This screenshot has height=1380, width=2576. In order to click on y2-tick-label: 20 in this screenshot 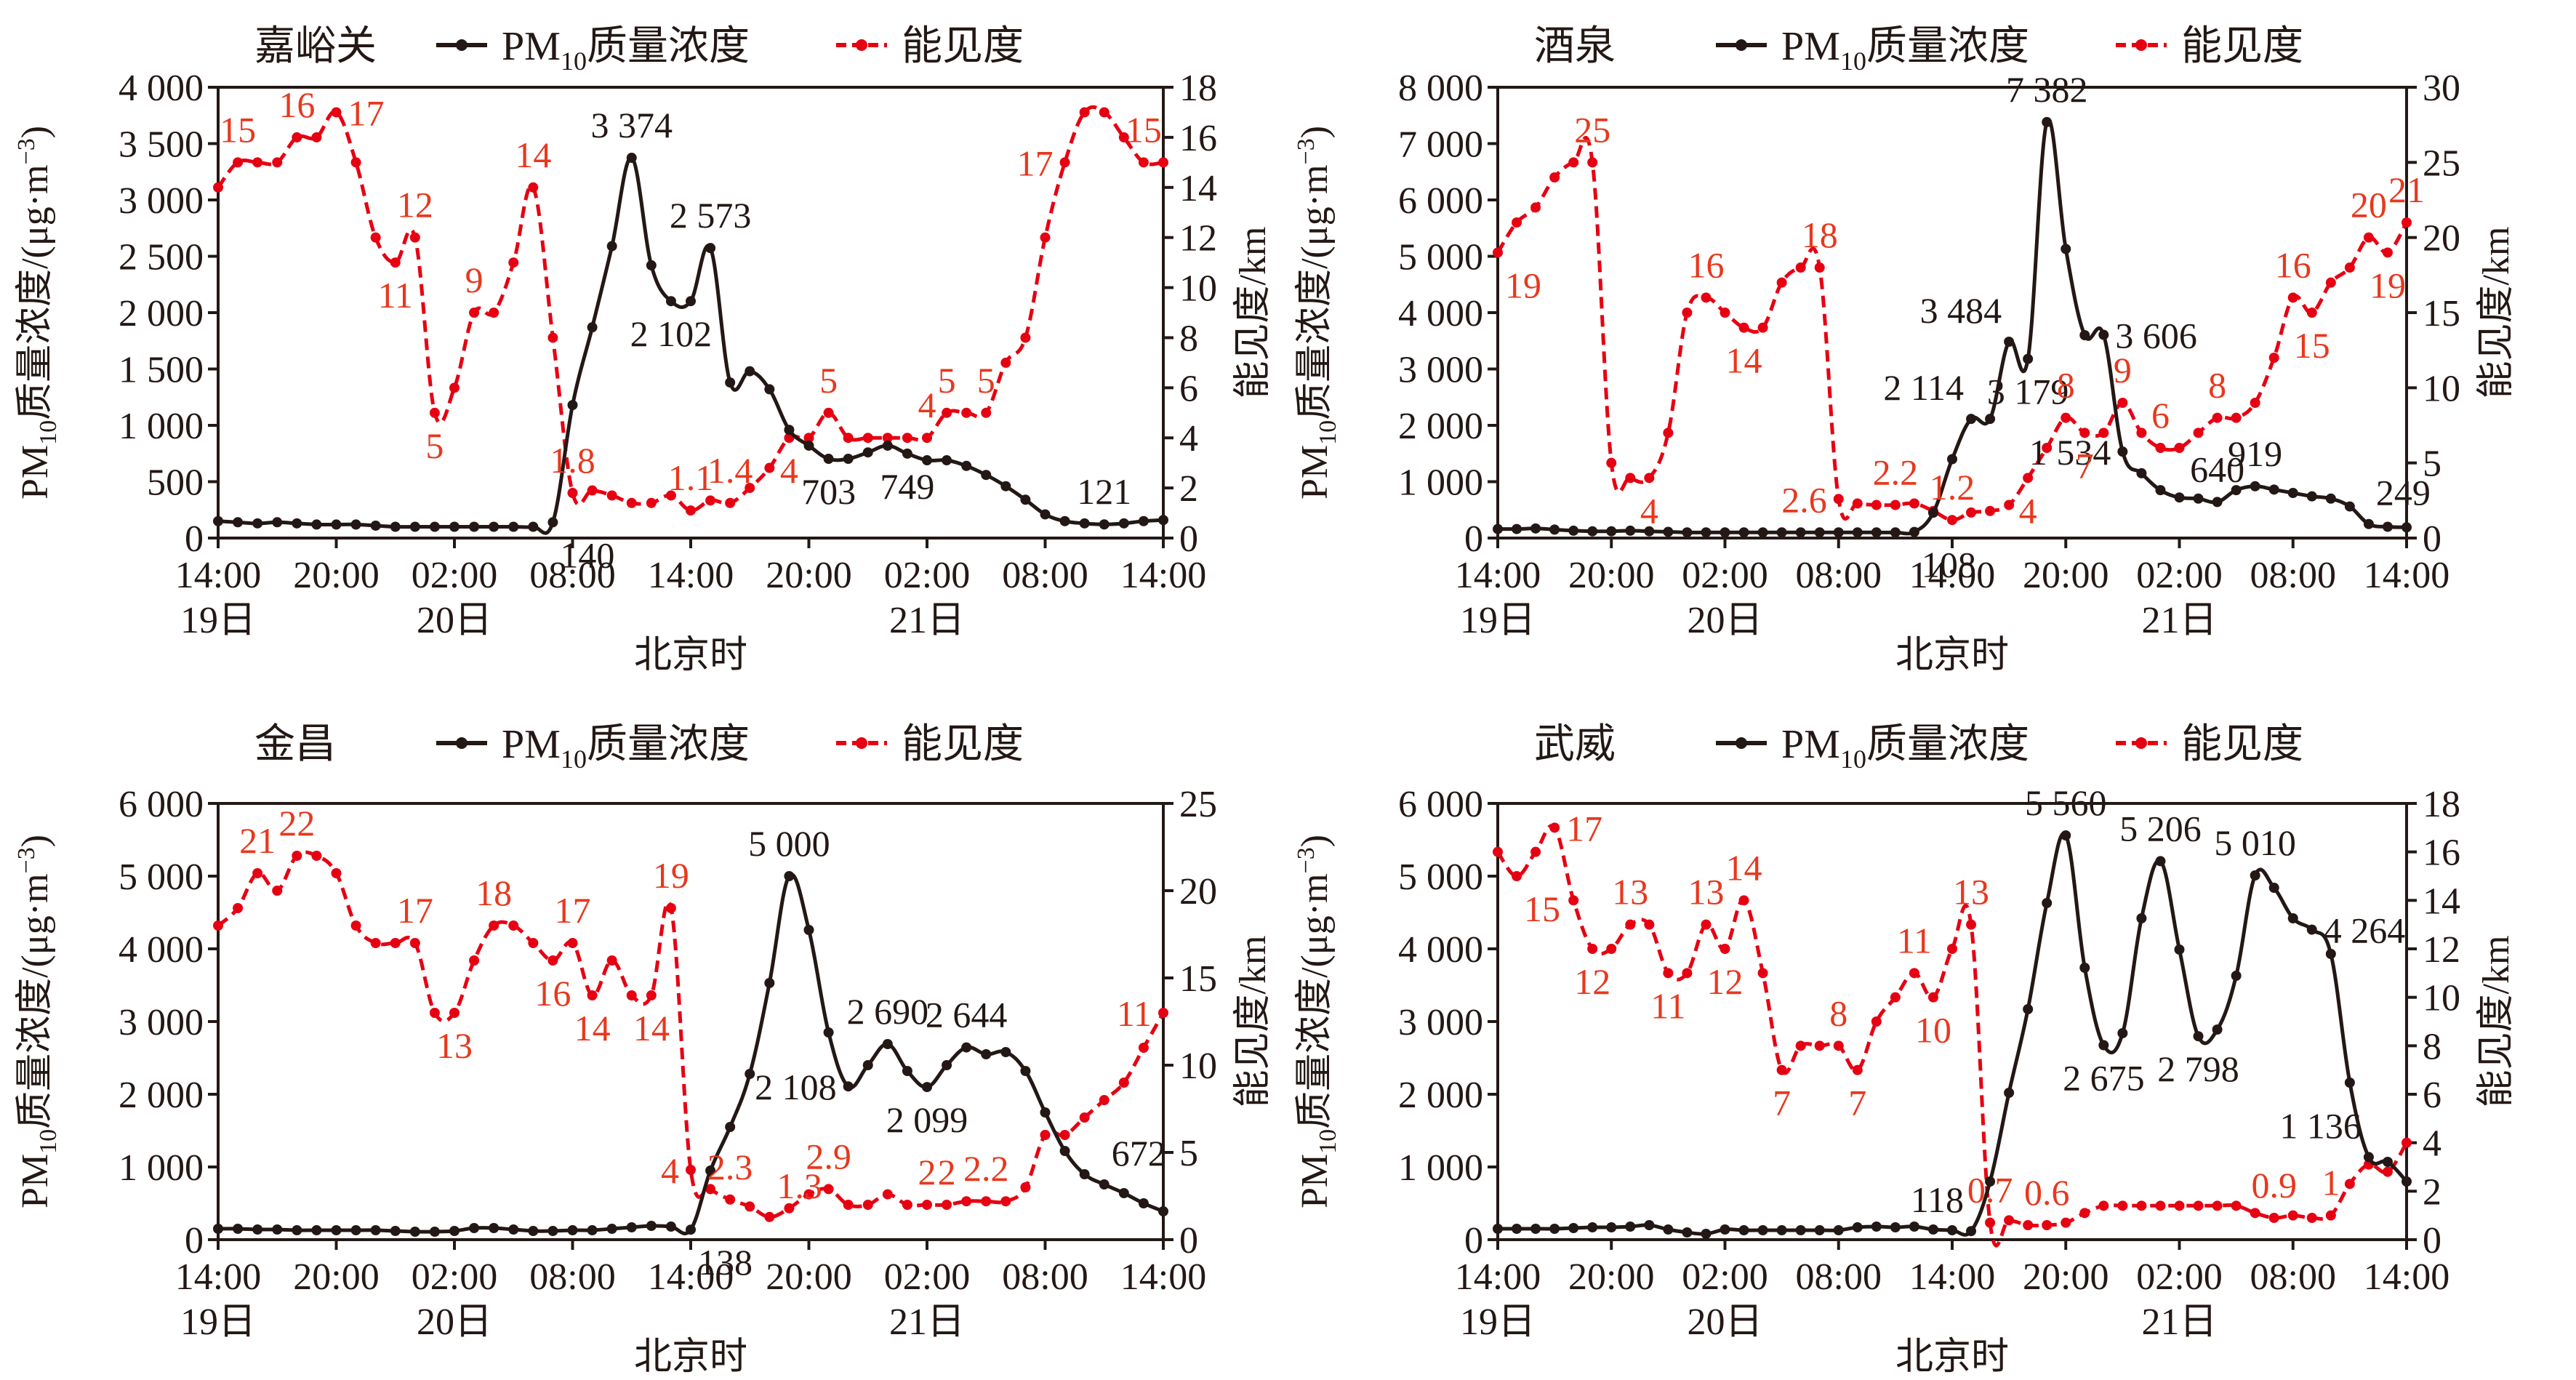, I will do `click(1198, 891)`.